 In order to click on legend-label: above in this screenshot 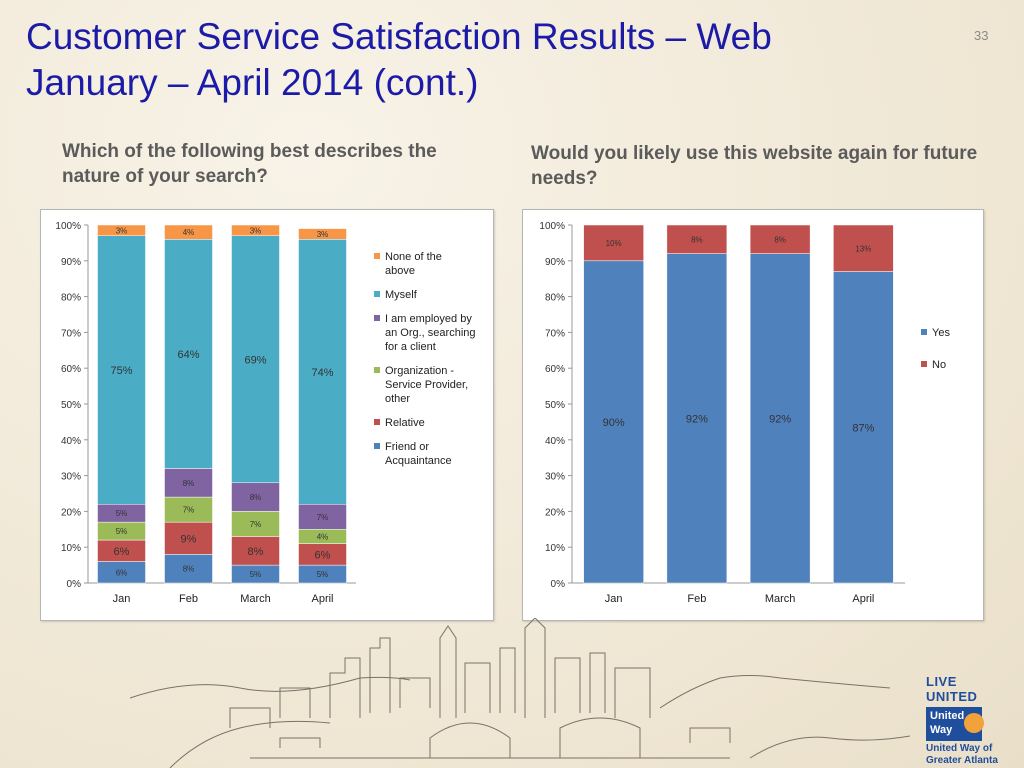, I will do `click(400, 271)`.